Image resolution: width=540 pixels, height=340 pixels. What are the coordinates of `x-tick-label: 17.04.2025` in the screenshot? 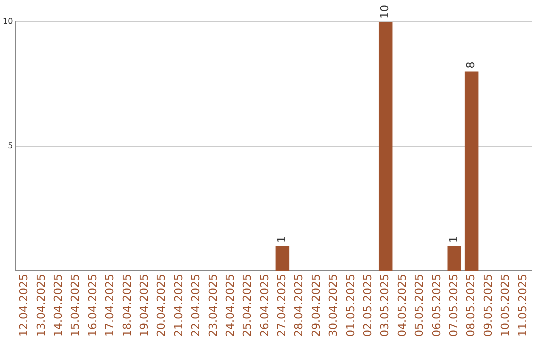 It's located at (110, 306).